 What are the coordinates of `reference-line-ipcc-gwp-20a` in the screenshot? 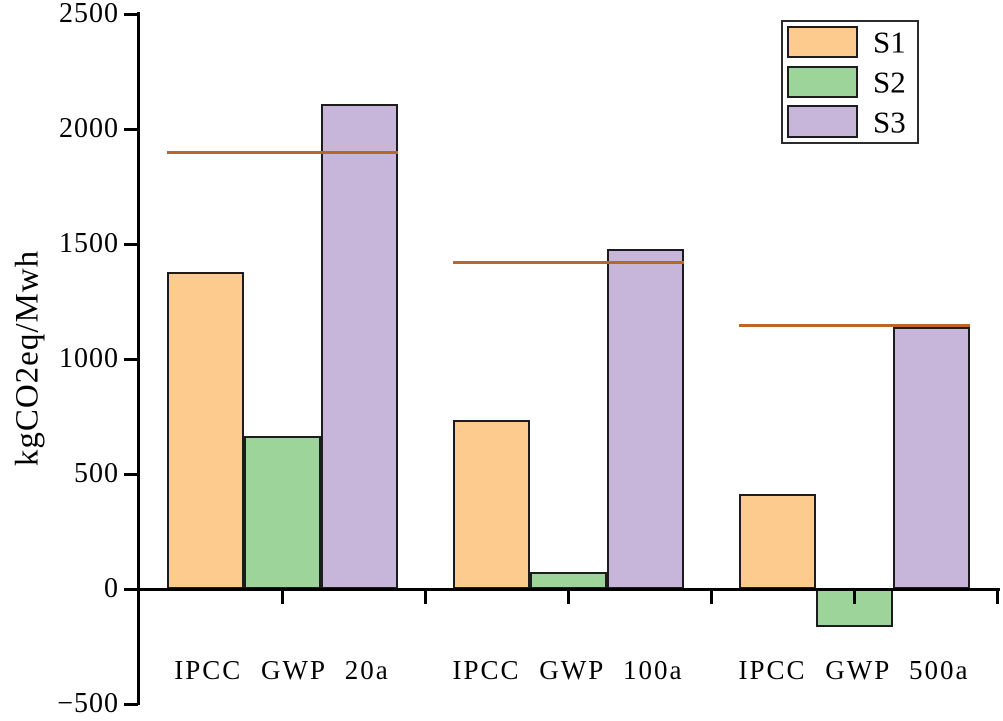 It's located at (282, 152).